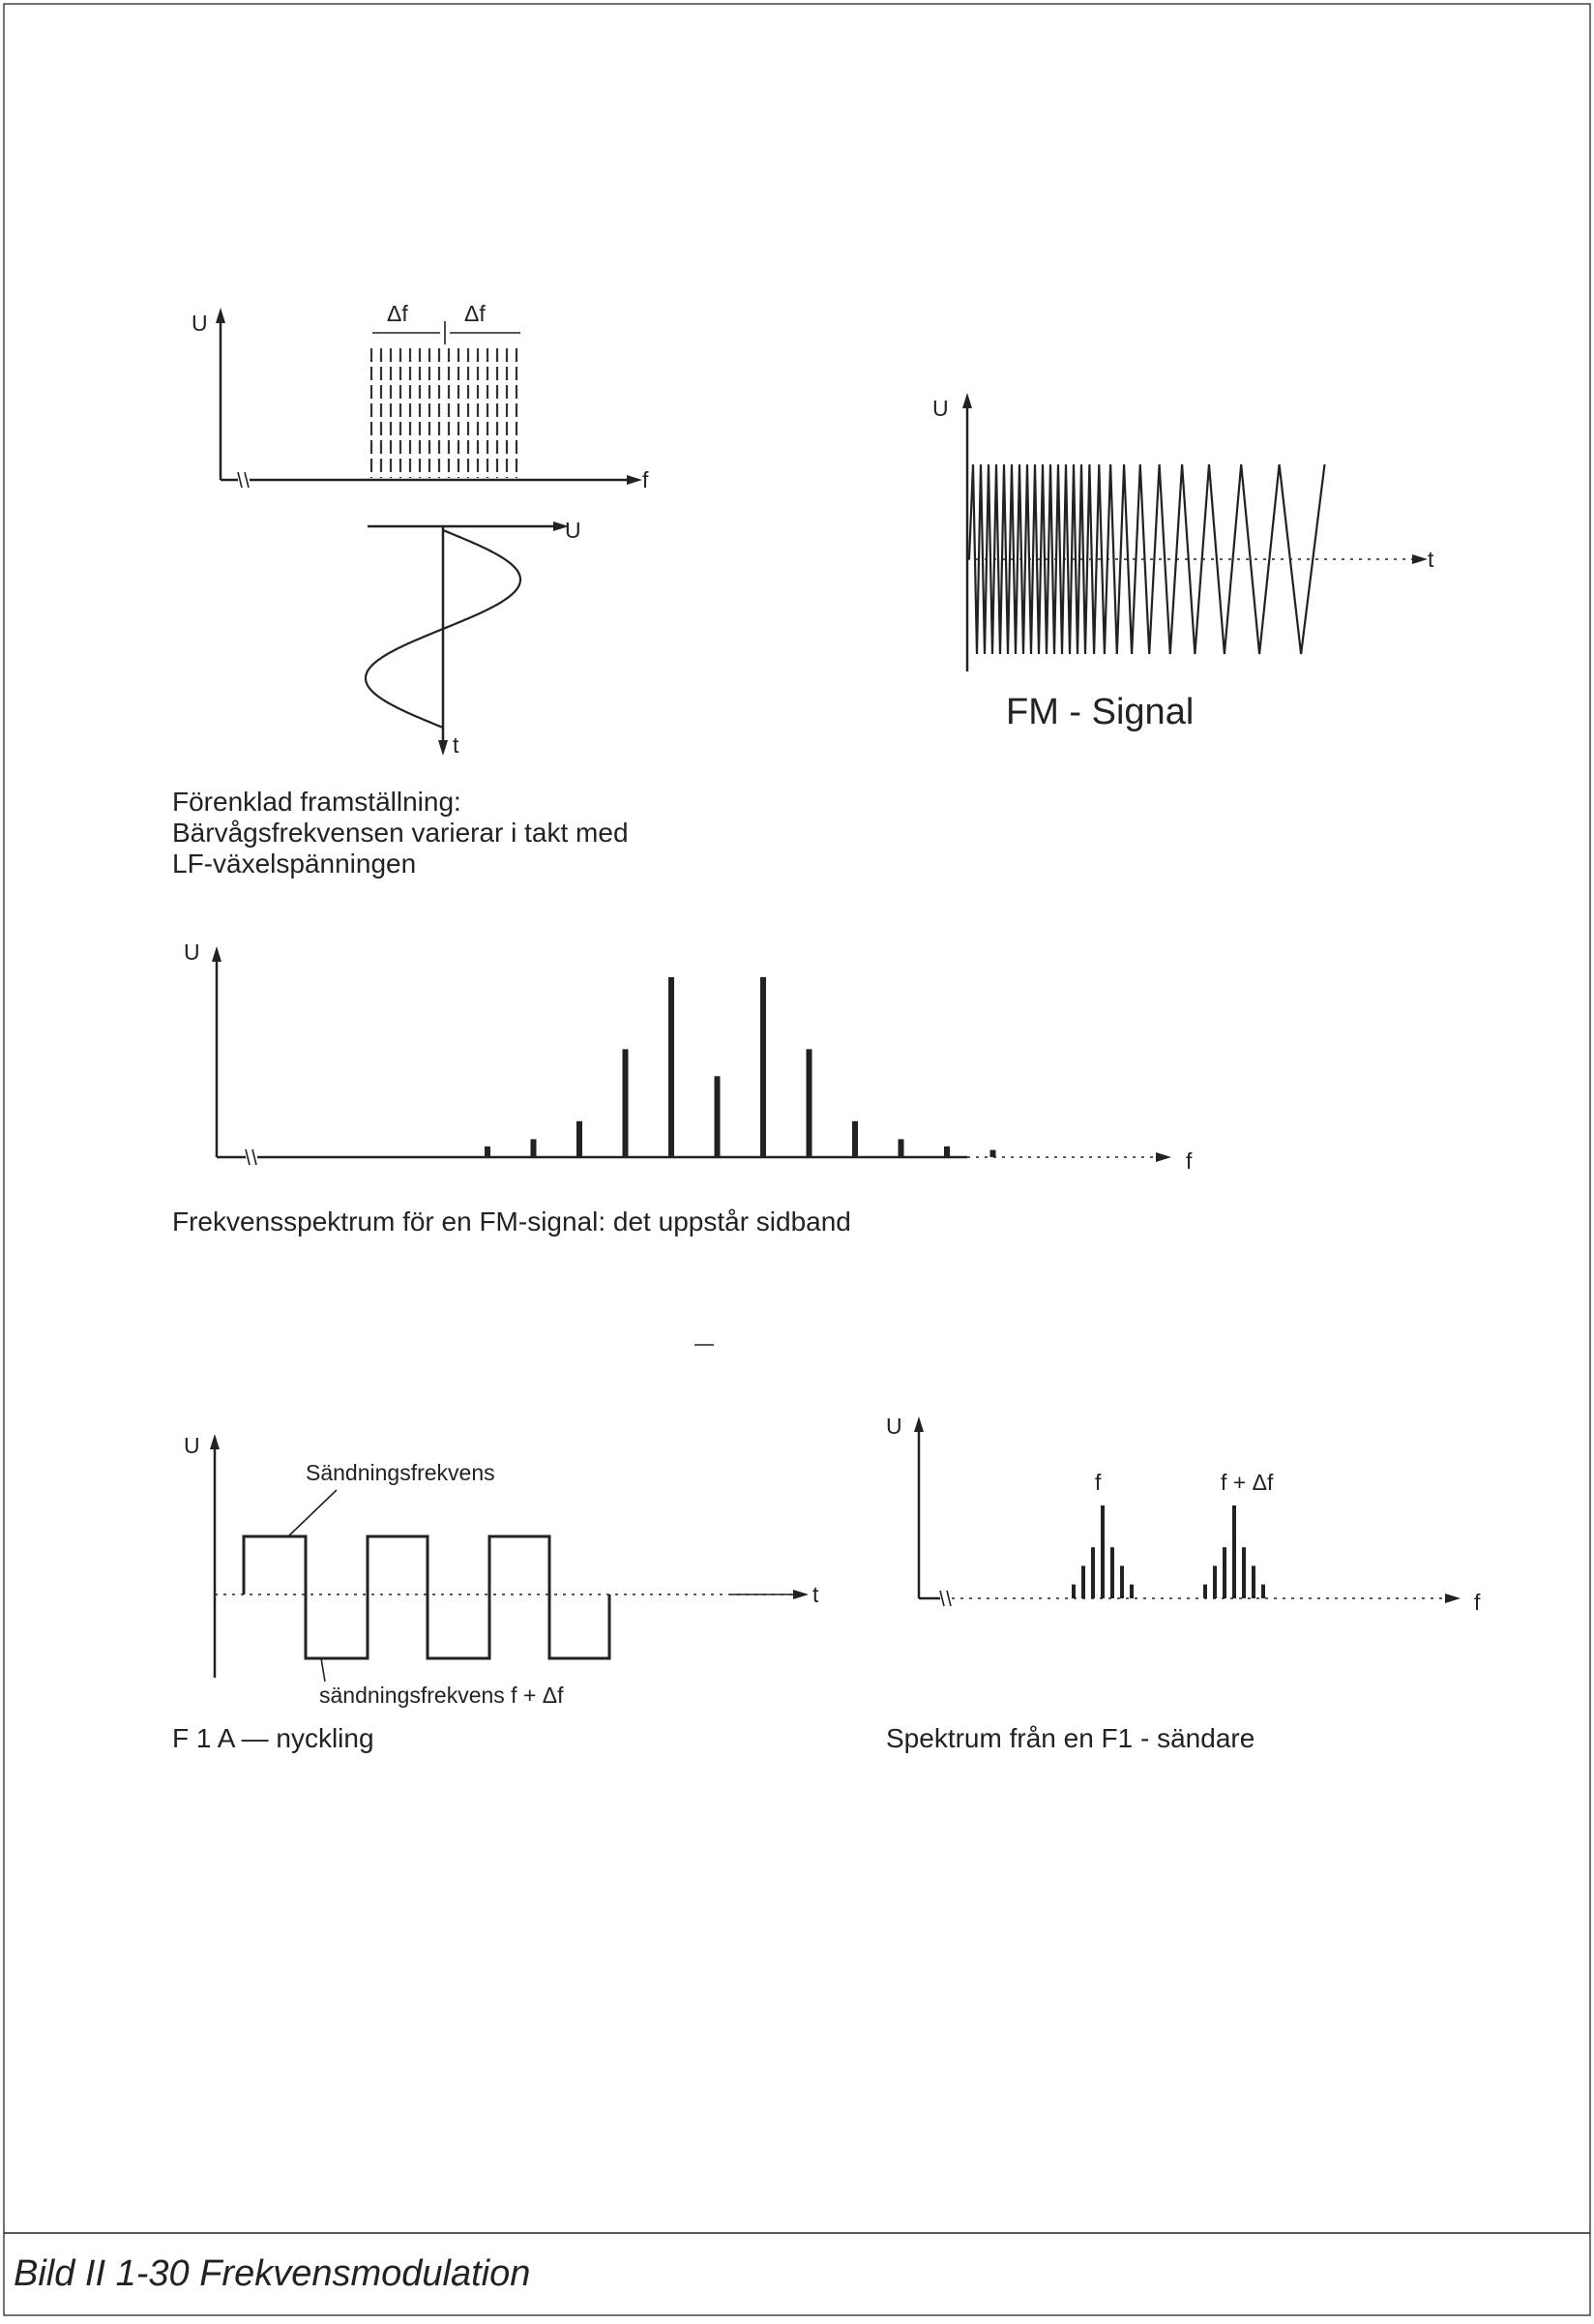  I want to click on panel-e-label-f-delta: f + Δf, so click(1247, 1483).